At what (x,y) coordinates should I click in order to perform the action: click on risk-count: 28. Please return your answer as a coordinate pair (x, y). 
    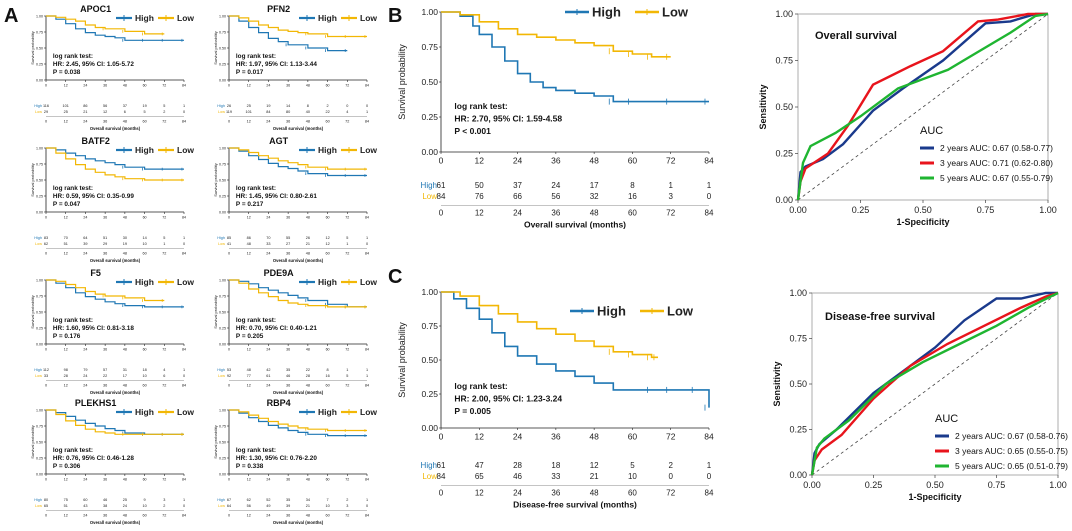
    Looking at the image, I should click on (308, 376).